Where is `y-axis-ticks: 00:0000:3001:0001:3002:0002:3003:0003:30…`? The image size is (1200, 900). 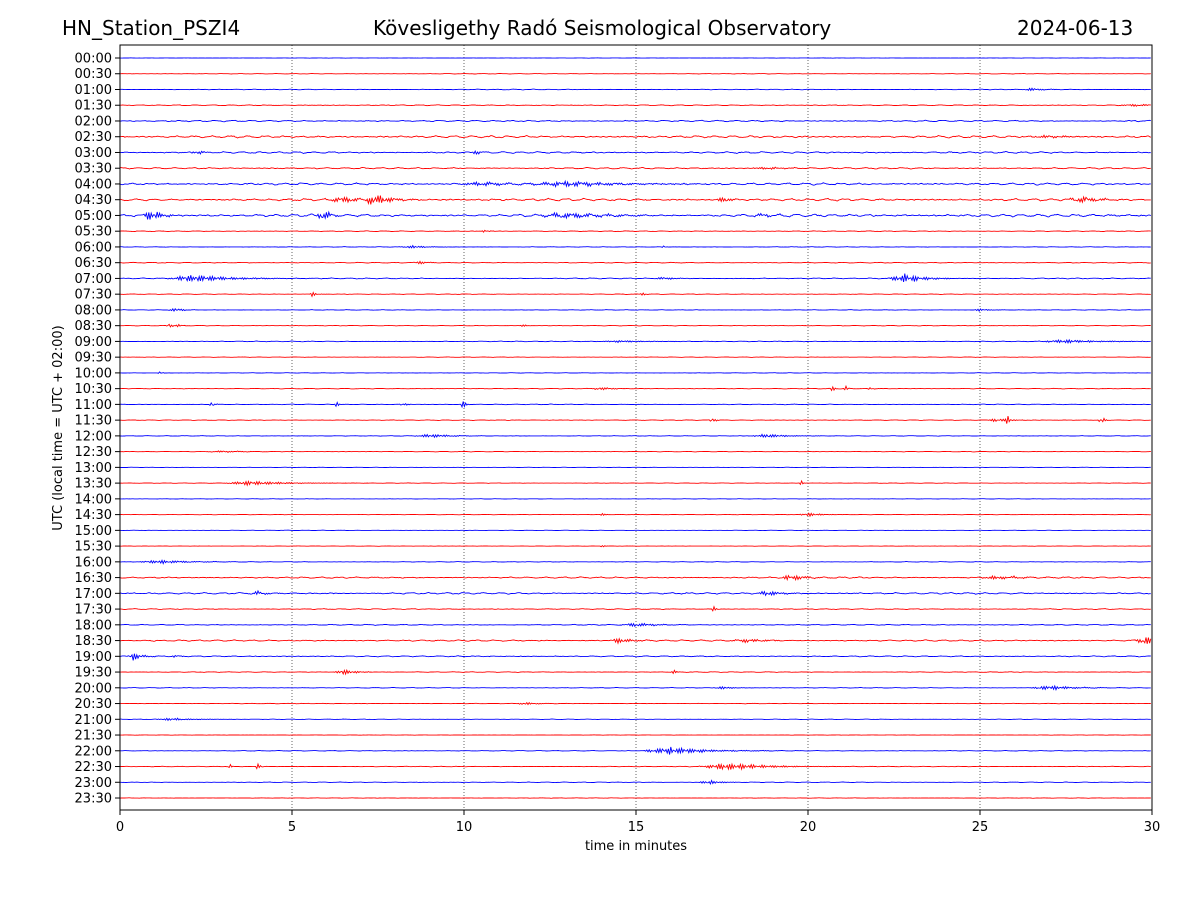 y-axis-ticks: 00:0000:3001:0001:3002:0002:3003:0003:30… is located at coordinates (97, 429).